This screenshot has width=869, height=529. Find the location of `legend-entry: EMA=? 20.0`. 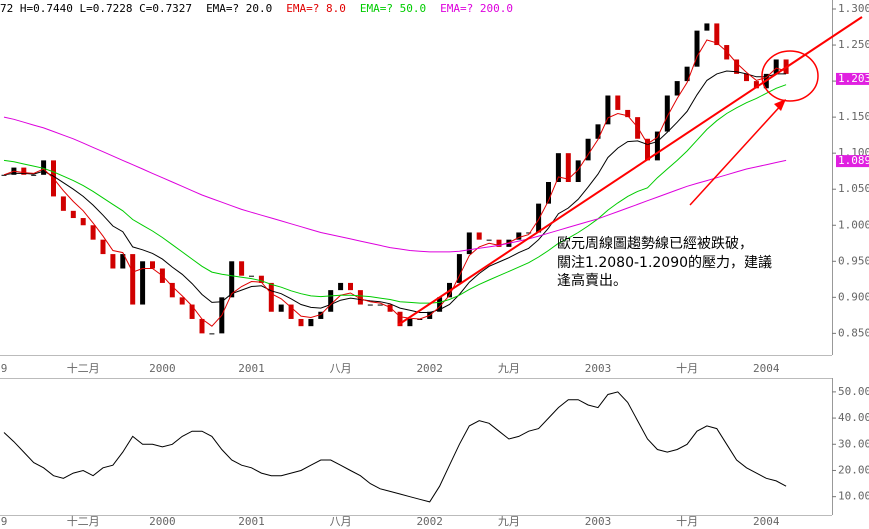

legend-entry: EMA=? 20.0 is located at coordinates (239, 8).